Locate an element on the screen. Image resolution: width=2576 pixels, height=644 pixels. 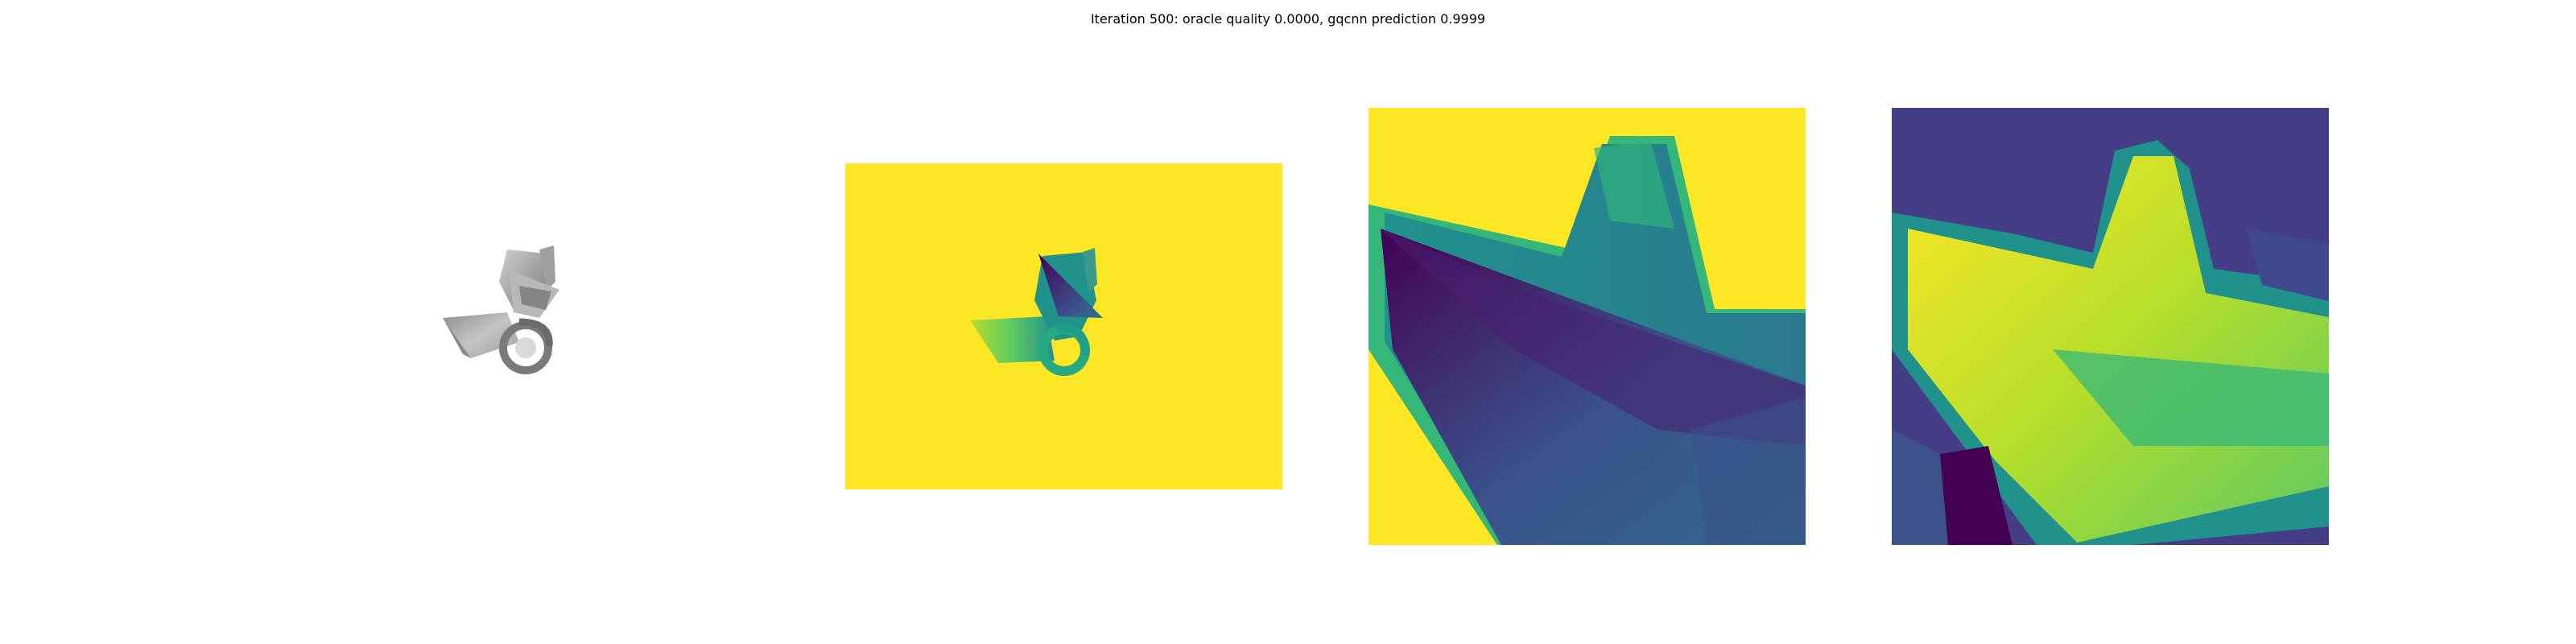
depth-image-panel is located at coordinates (1063, 326).